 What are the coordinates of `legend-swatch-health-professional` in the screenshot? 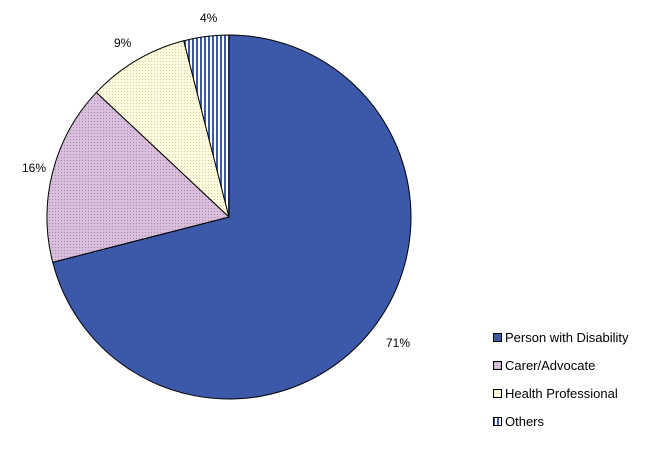 It's located at (497, 393).